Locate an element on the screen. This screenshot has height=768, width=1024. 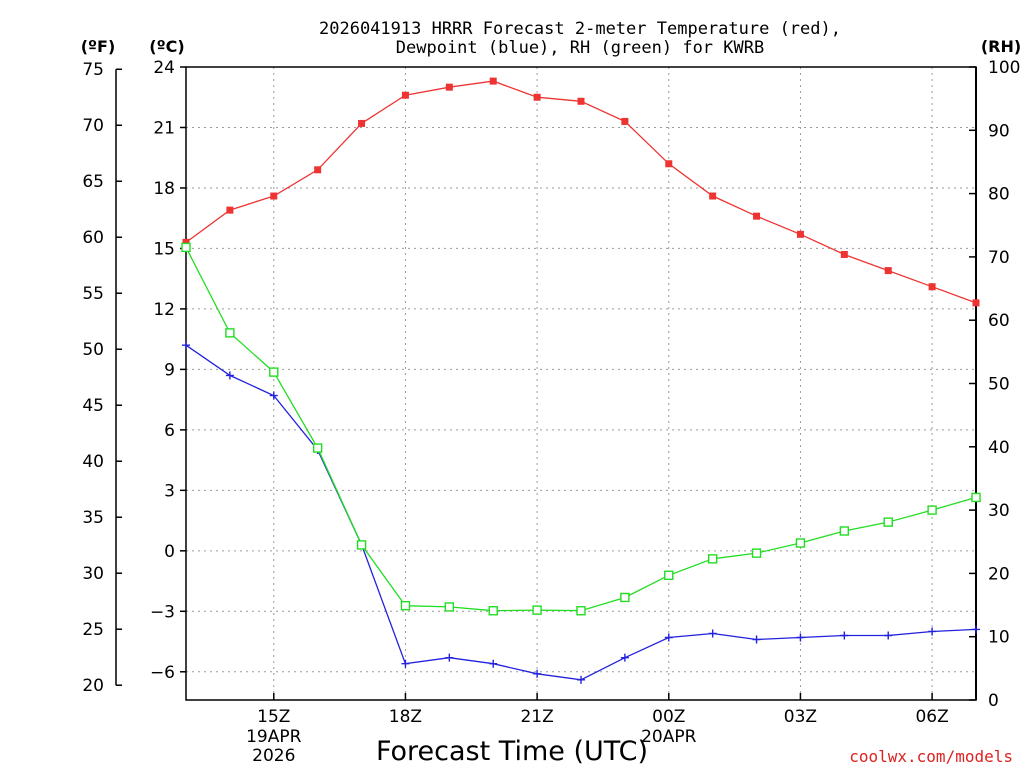
rh-tick-label: 10 is located at coordinates (999, 638).